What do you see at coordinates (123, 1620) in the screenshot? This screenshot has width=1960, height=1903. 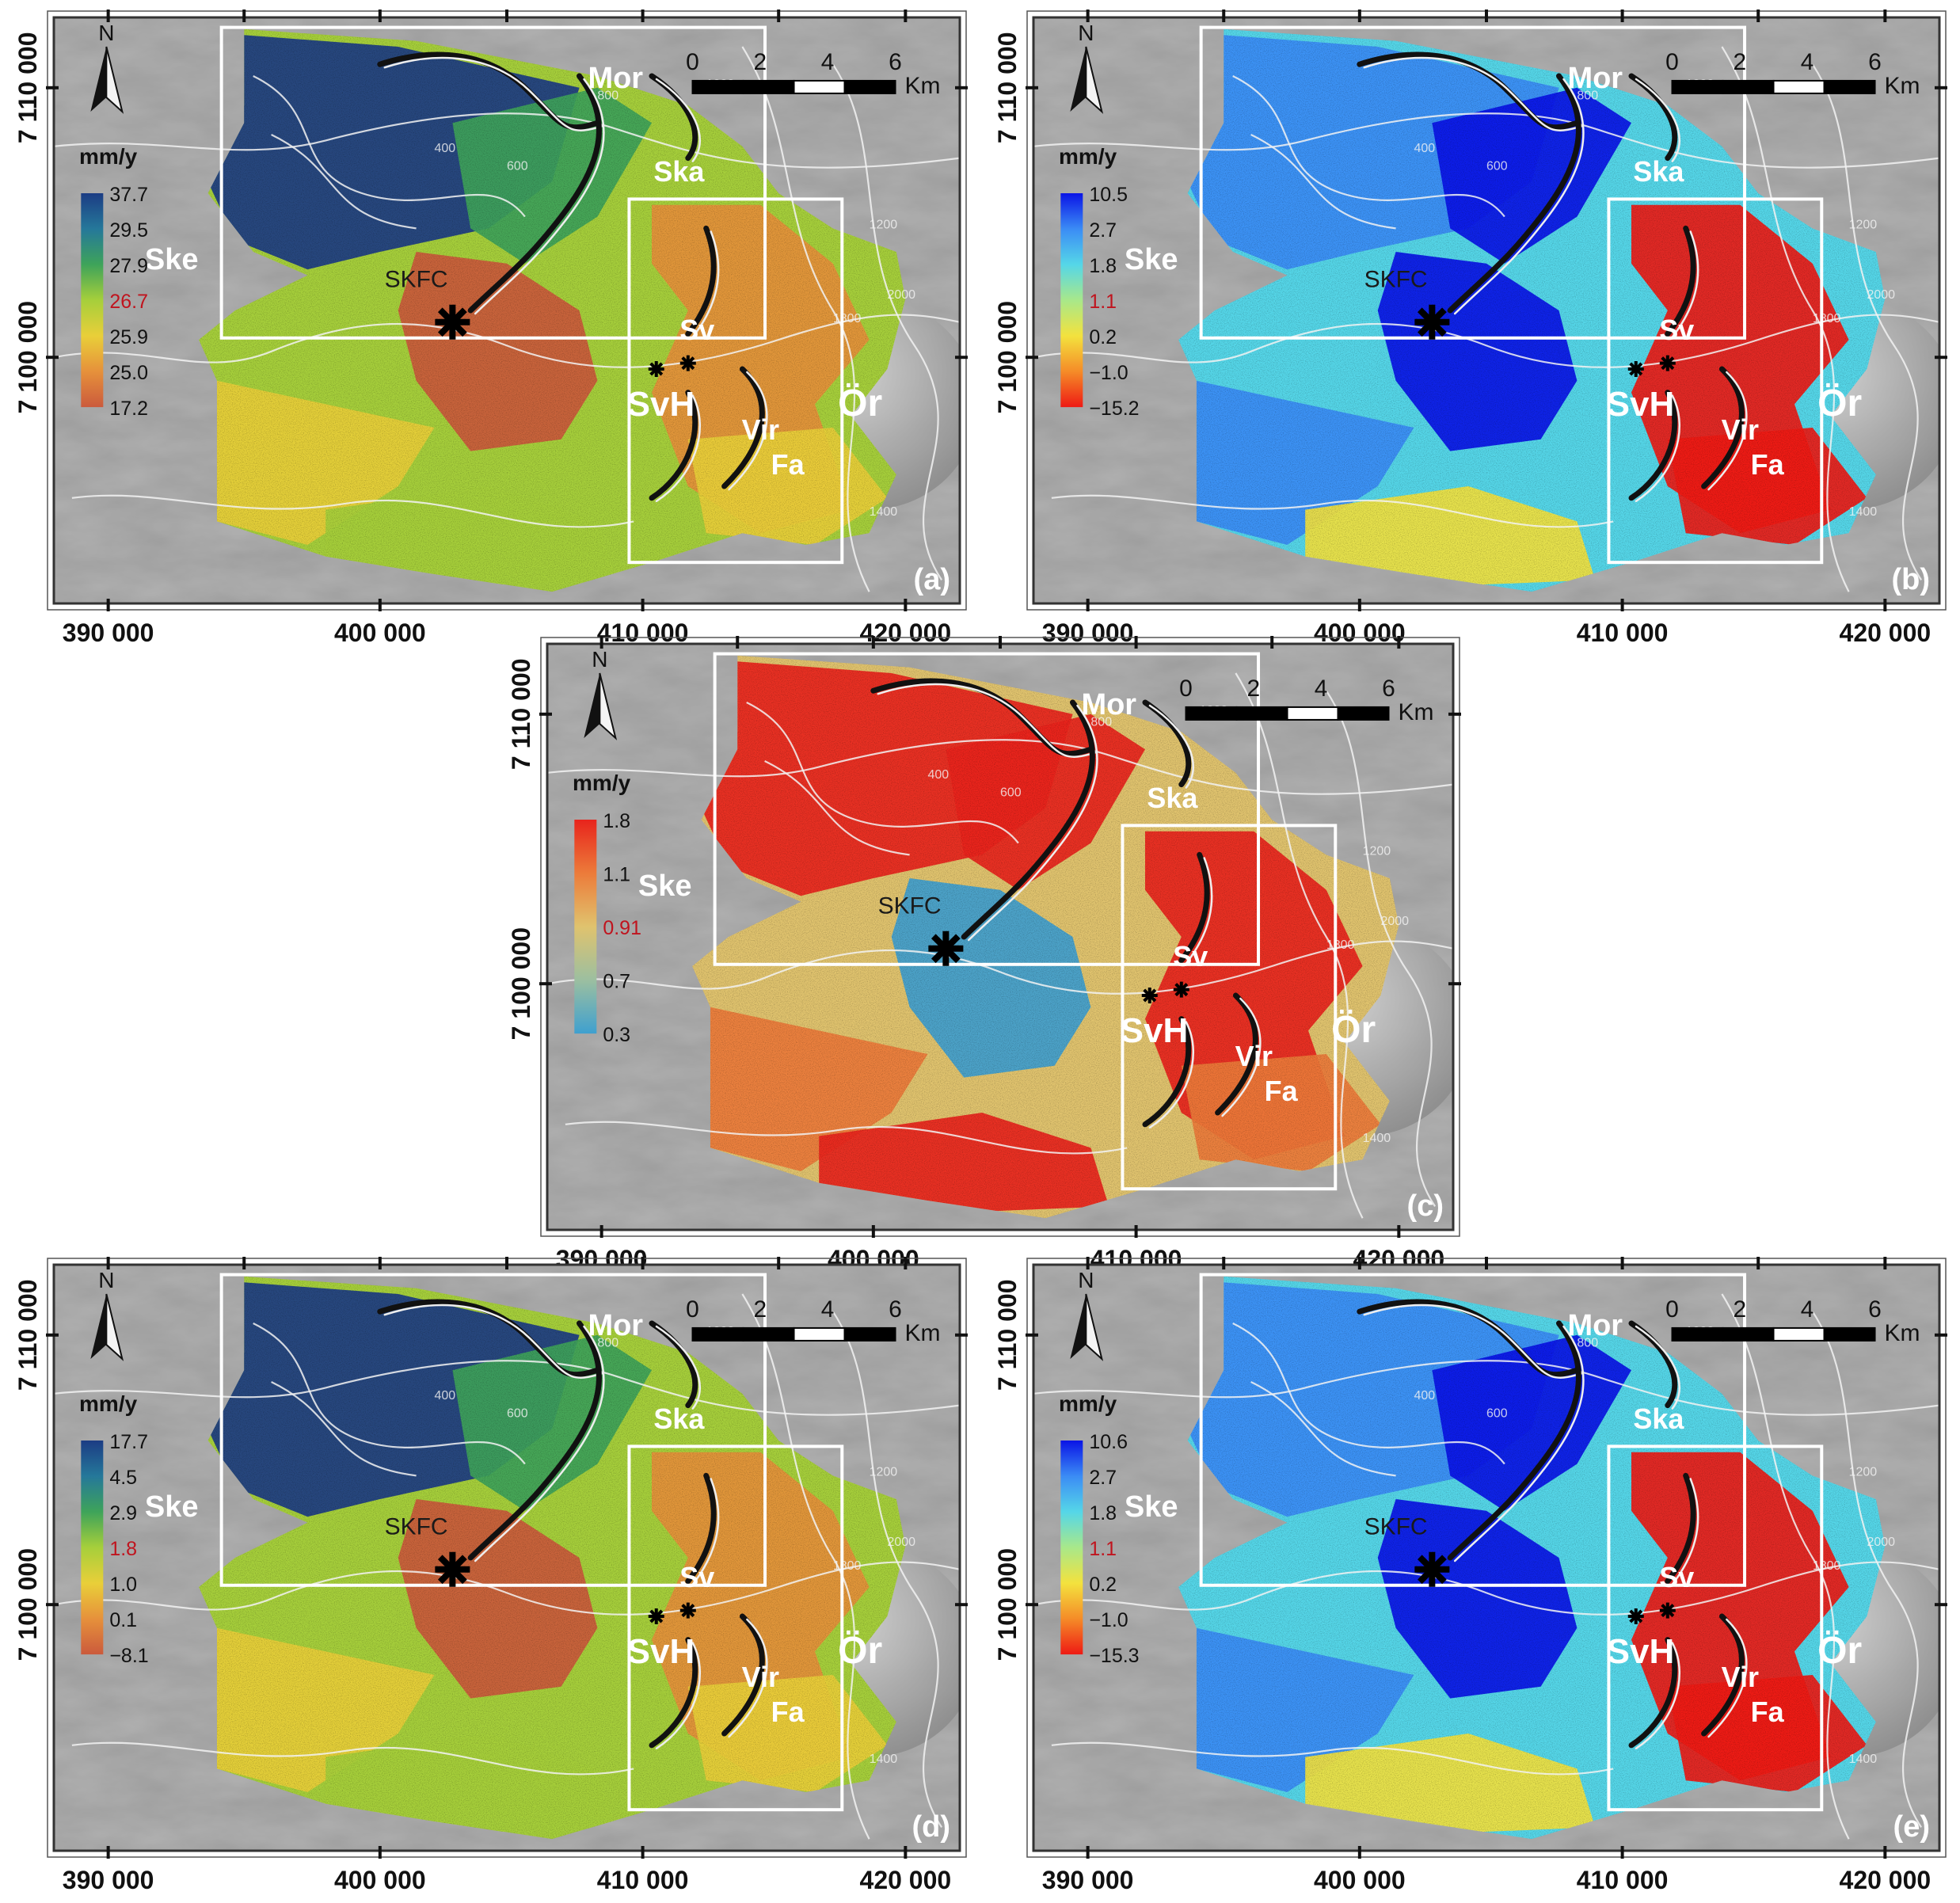 I see `legend-value: 0.1` at bounding box center [123, 1620].